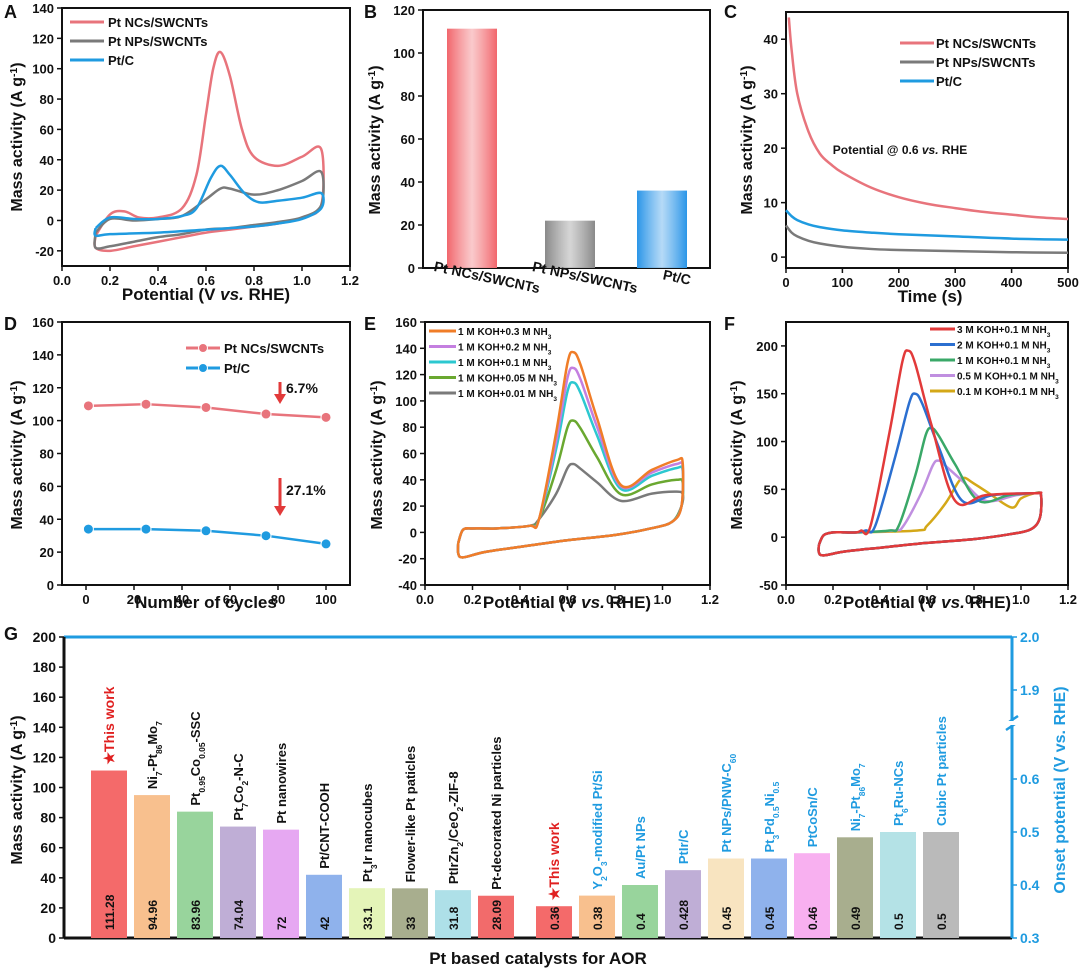  What do you see at coordinates (306, 490) in the screenshot?
I see `annotation: 27.1%` at bounding box center [306, 490].